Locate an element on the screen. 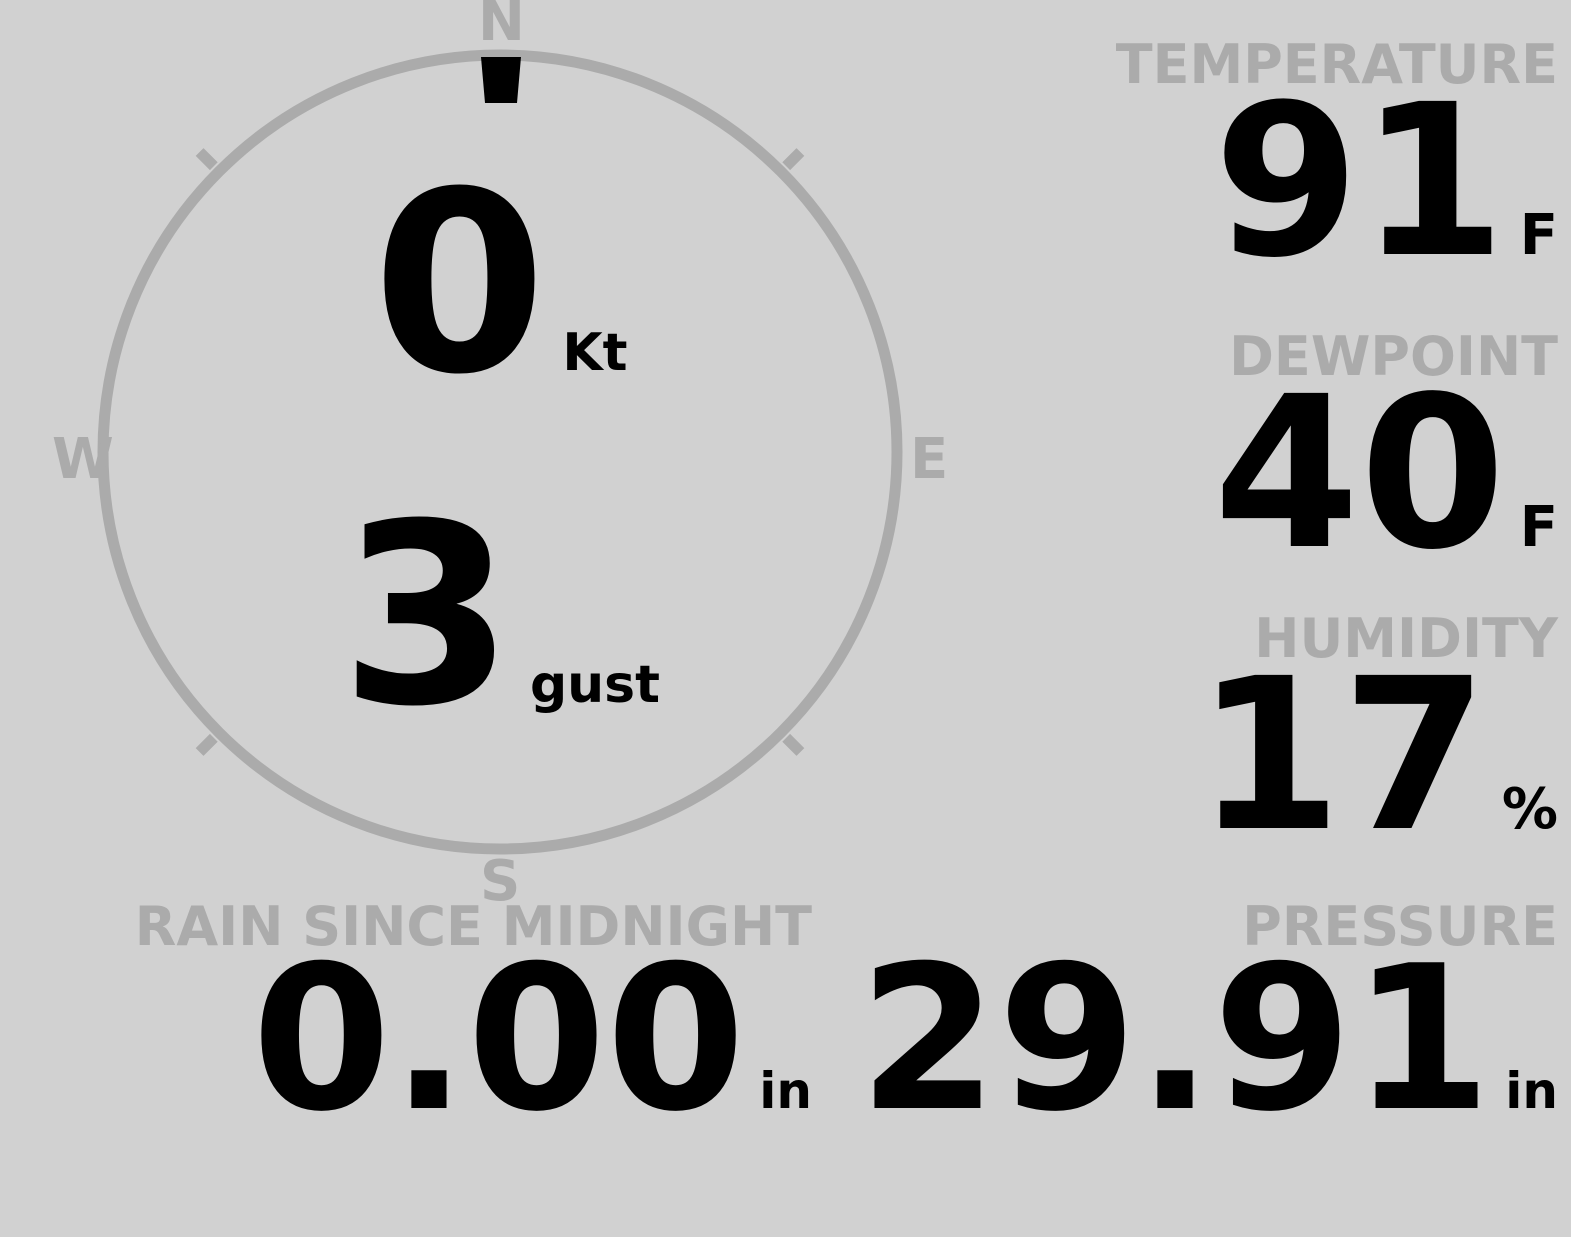 Image resolution: width=1571 pixels, height=1237 pixels. temperature-unit: F is located at coordinates (1538, 235).